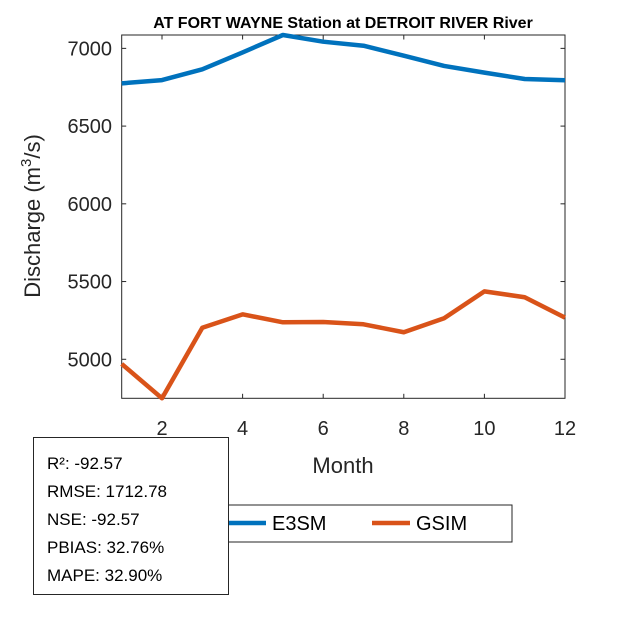 This screenshot has width=625, height=625. What do you see at coordinates (105, 575) in the screenshot?
I see `stat-mape: MAPE: 32.90%` at bounding box center [105, 575].